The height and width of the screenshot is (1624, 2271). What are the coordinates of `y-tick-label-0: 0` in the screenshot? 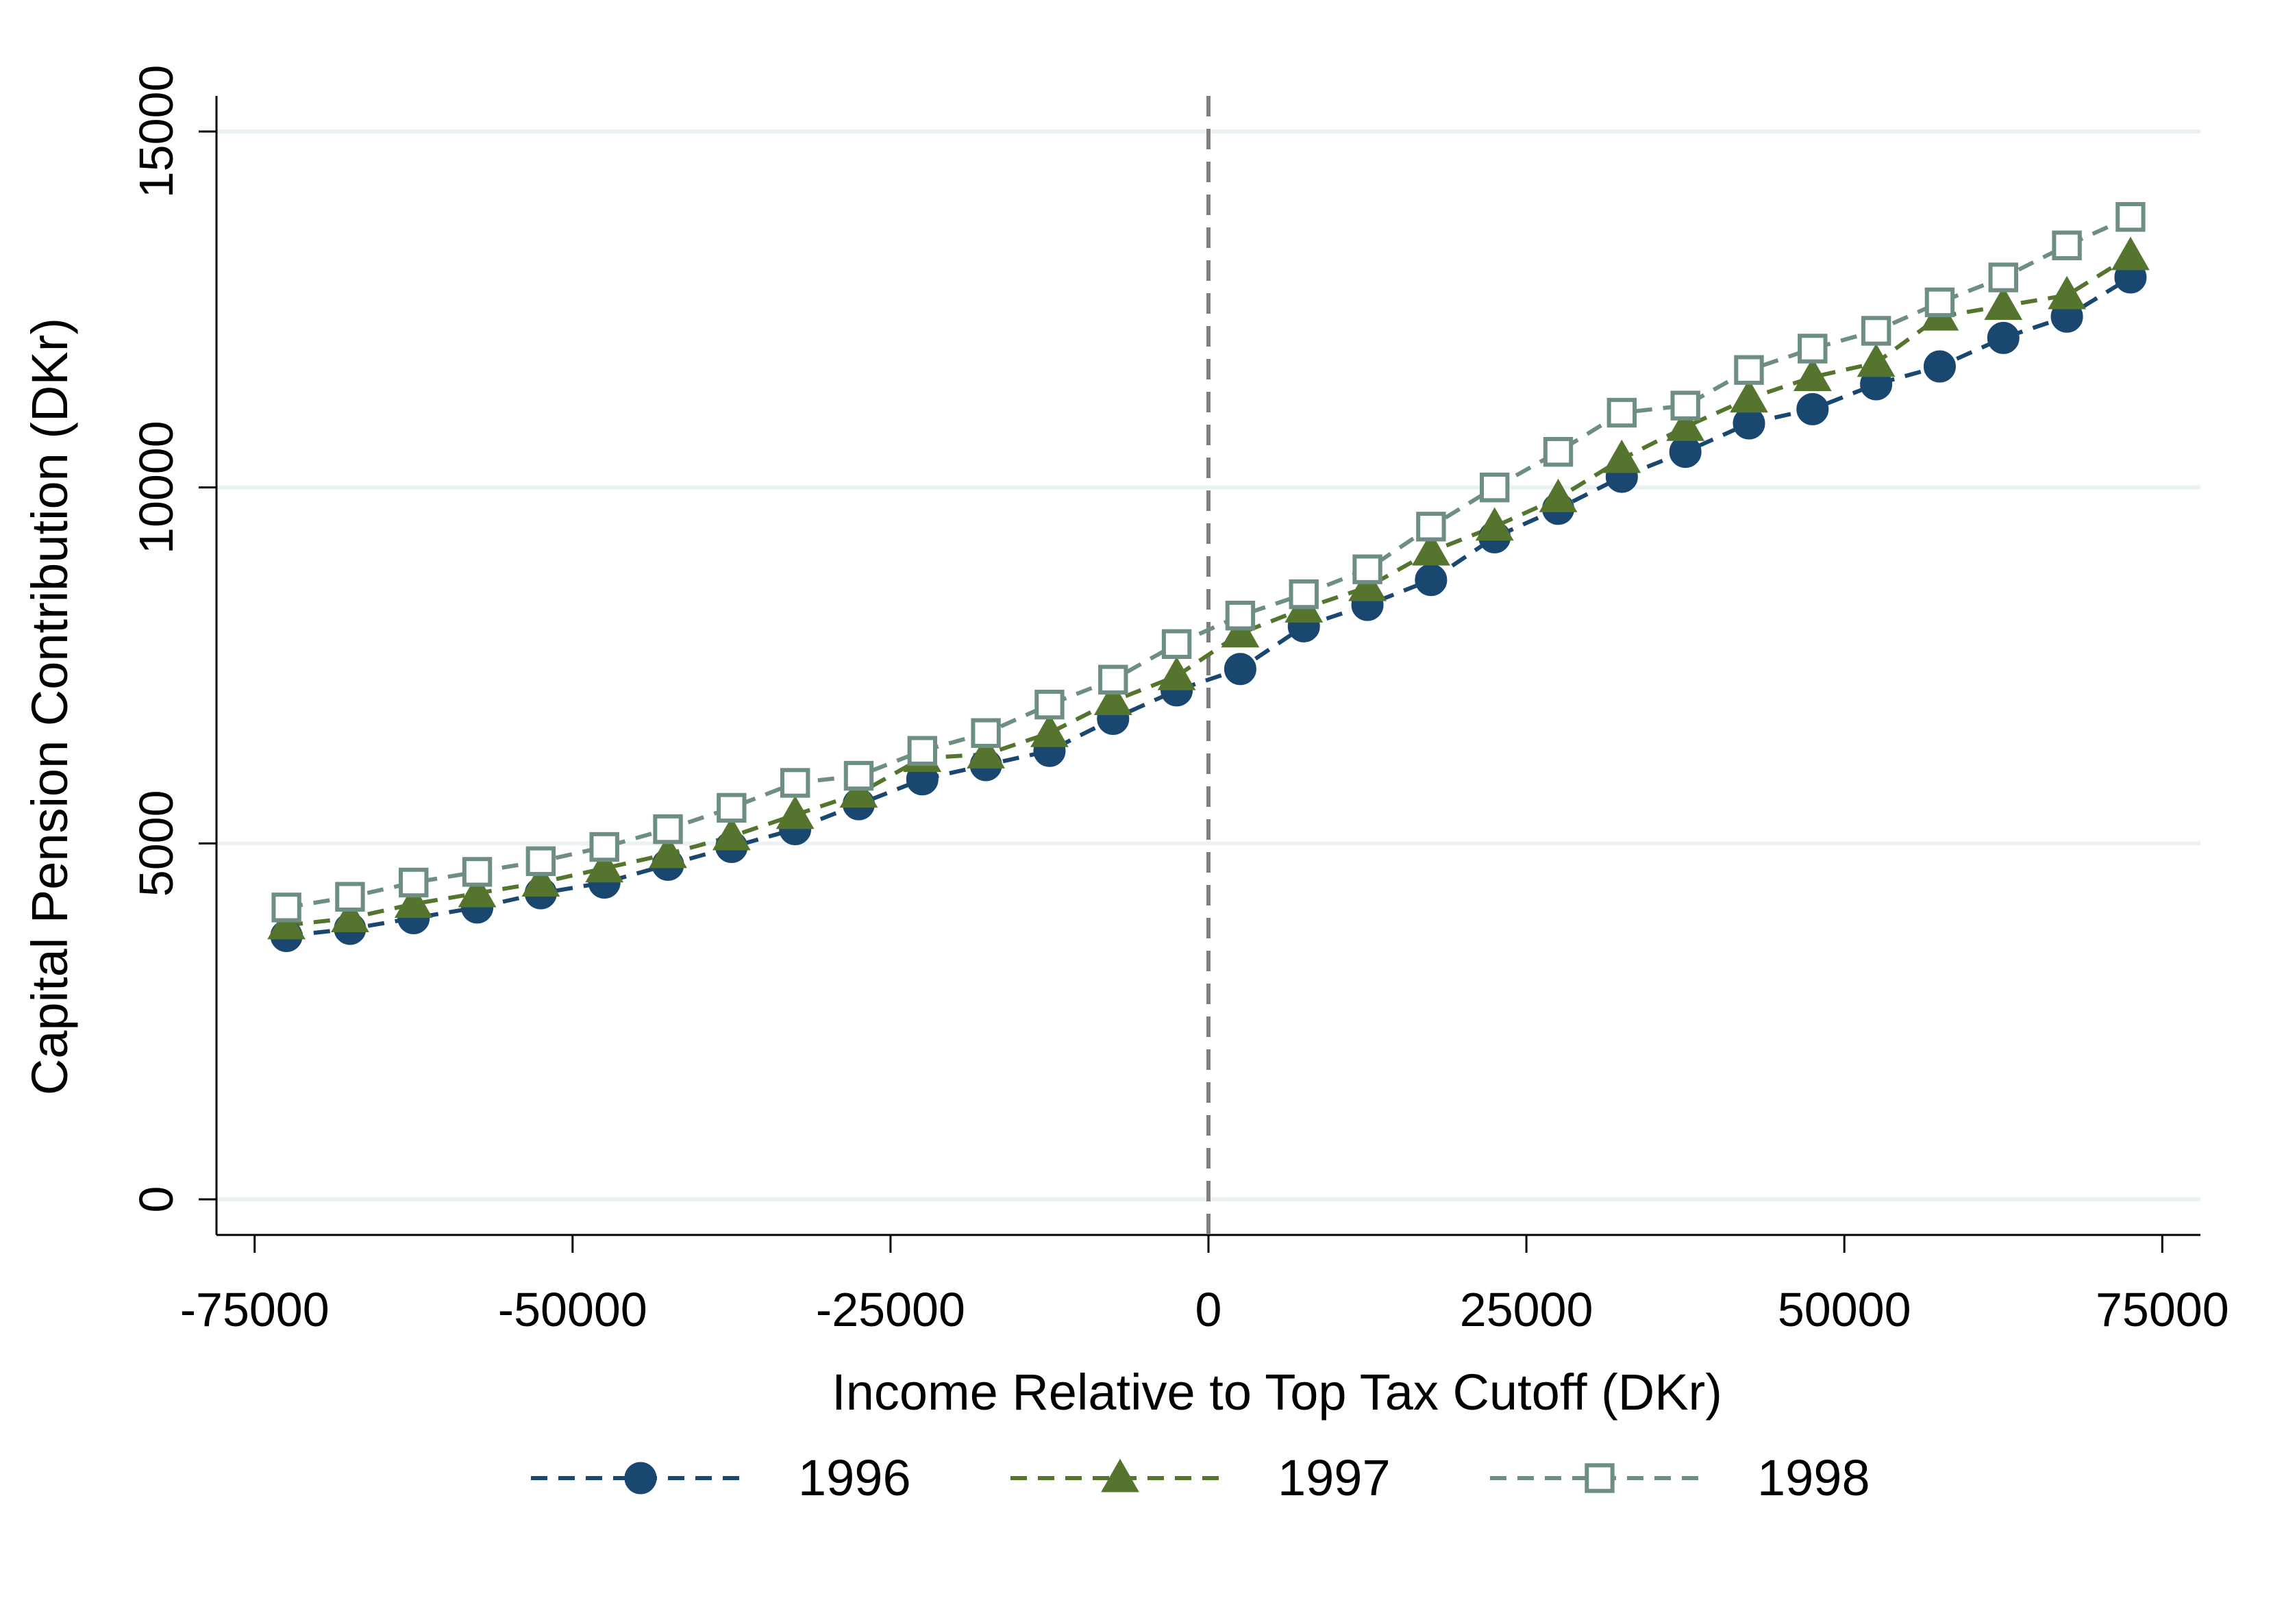 It's located at (156, 1199).